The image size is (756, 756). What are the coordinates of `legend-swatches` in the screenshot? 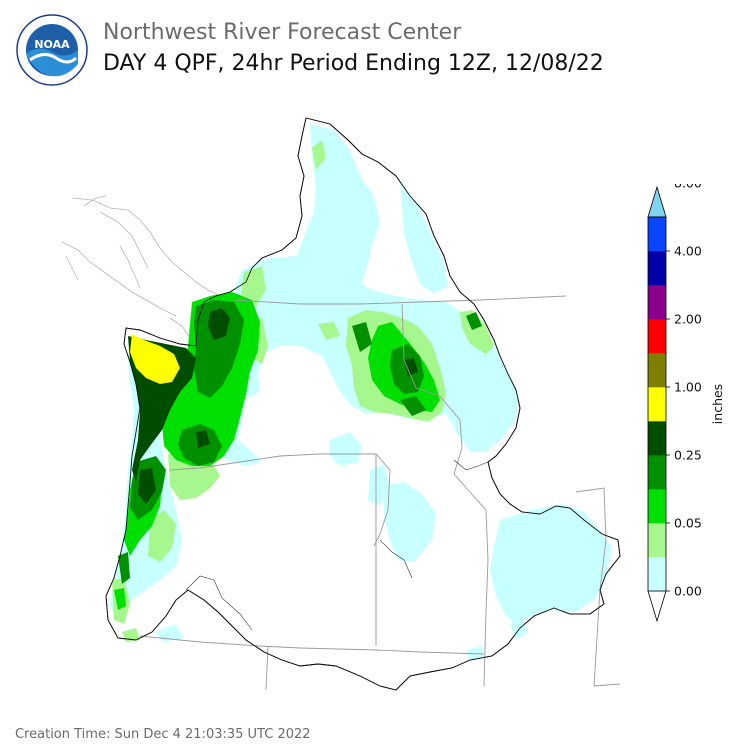 It's located at (657, 404).